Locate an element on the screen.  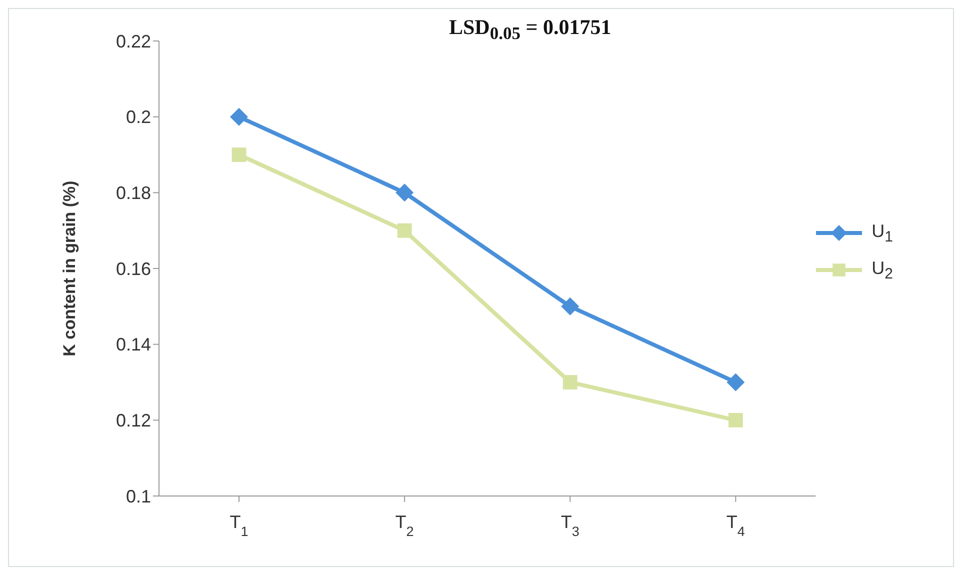
annotation: LSD$_{0.05}$ = 0.01751 is located at coordinates (530, 29).